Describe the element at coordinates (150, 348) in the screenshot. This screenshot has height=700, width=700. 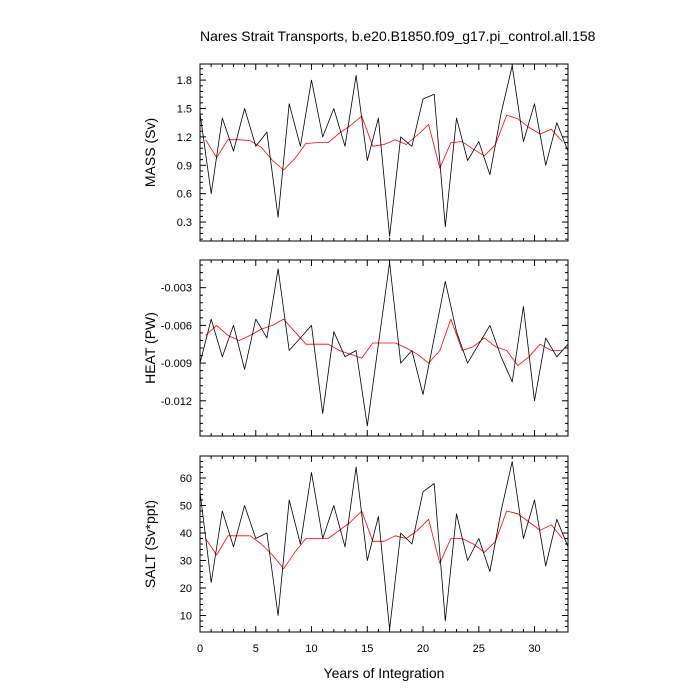
I see `heat-y-axis-label: HEAT (PW)` at that location.